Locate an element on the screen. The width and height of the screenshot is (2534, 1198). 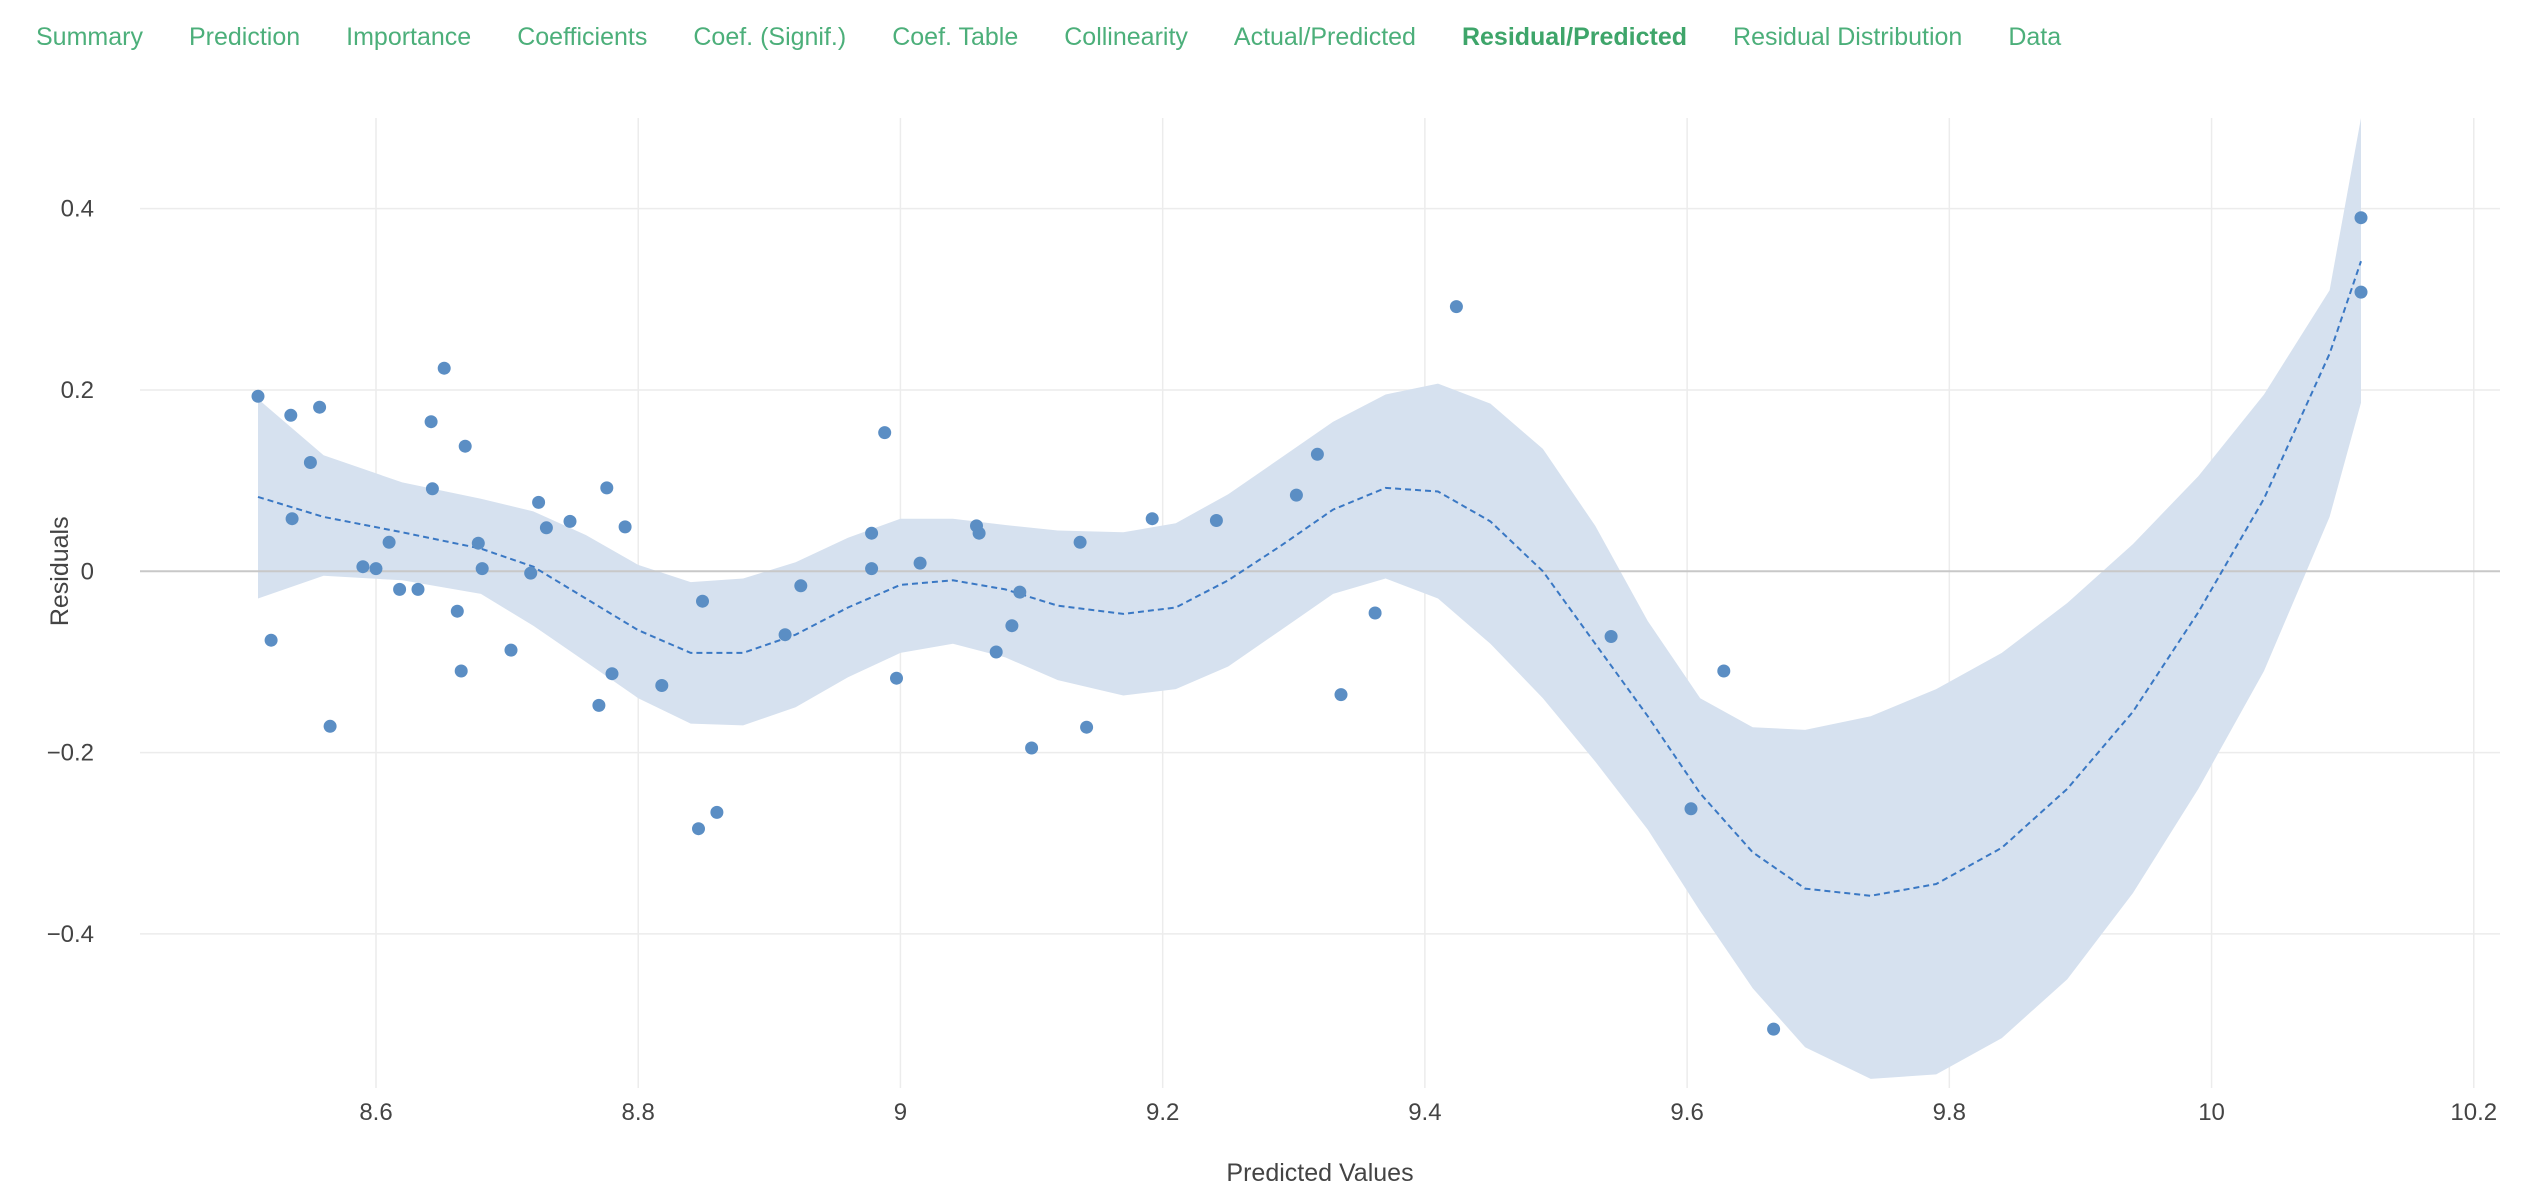
x-tick-label: 9 is located at coordinates (900, 1112).